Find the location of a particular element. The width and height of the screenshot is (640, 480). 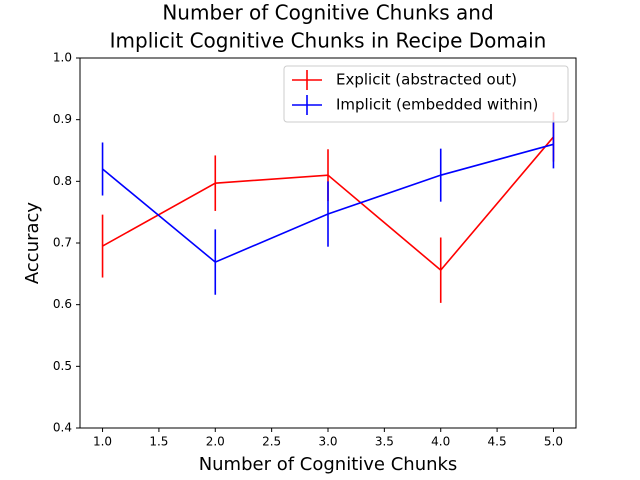

x-tick-label: 3.0 is located at coordinates (327, 442).